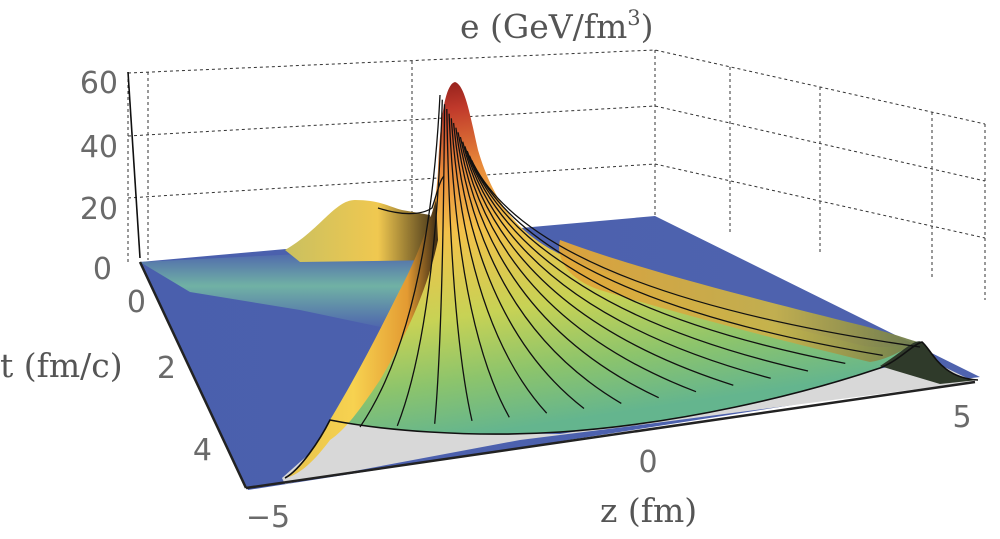 This screenshot has height=539, width=1000. What do you see at coordinates (99, 176) in the screenshot?
I see `z-axis-ticks: 0 20 40 60` at bounding box center [99, 176].